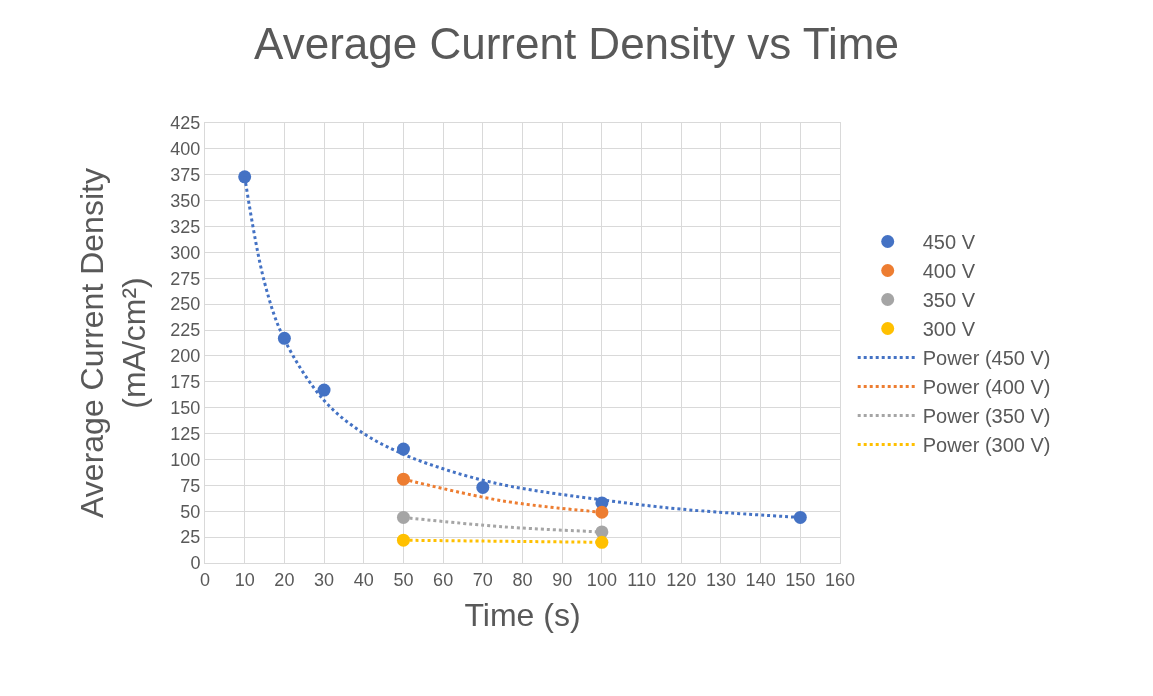  What do you see at coordinates (986, 445) in the screenshot?
I see `legend-label: Power (300 V)` at bounding box center [986, 445].